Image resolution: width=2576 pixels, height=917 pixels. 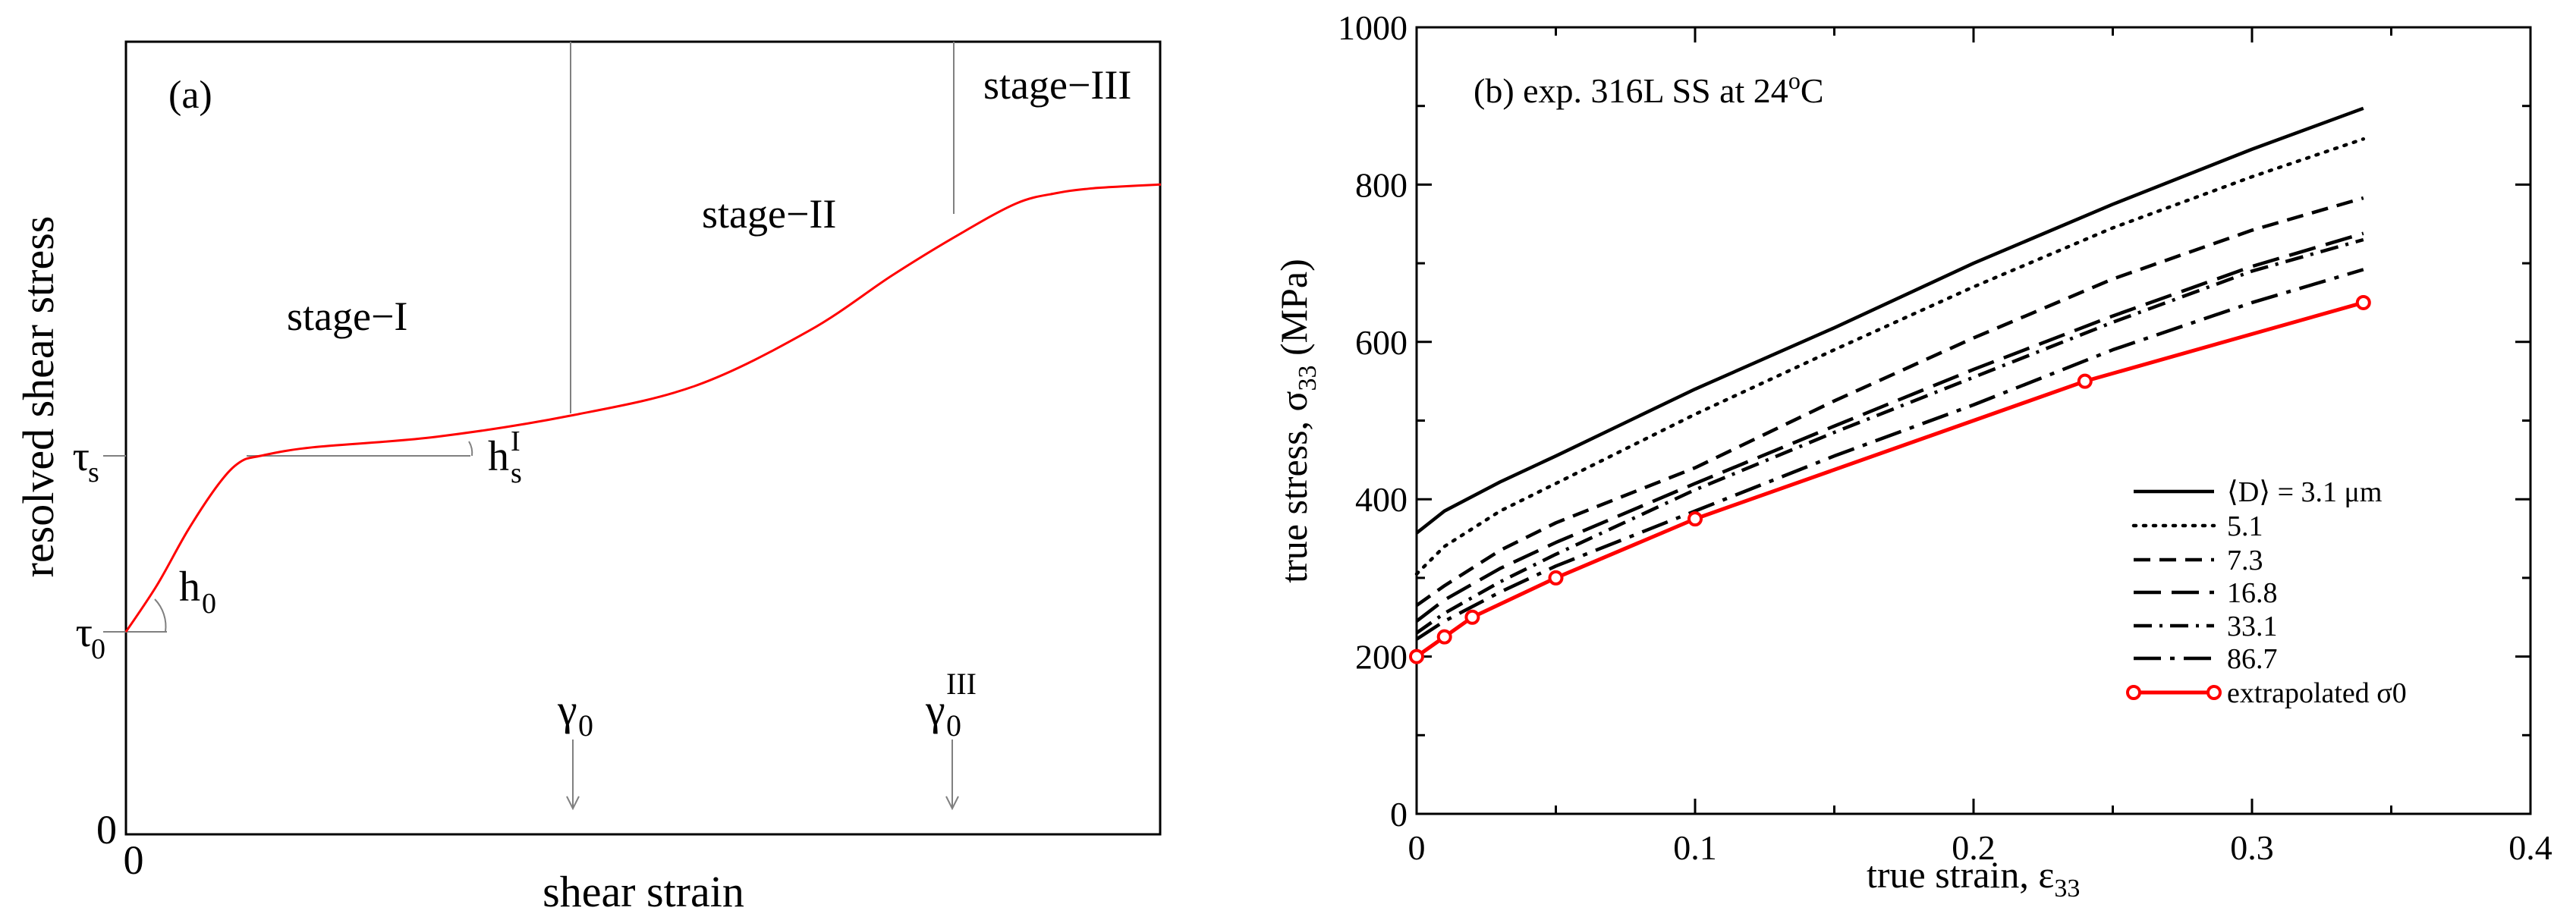 What do you see at coordinates (2317, 693) in the screenshot?
I see `legend-label-6: extrapolated σ0` at bounding box center [2317, 693].